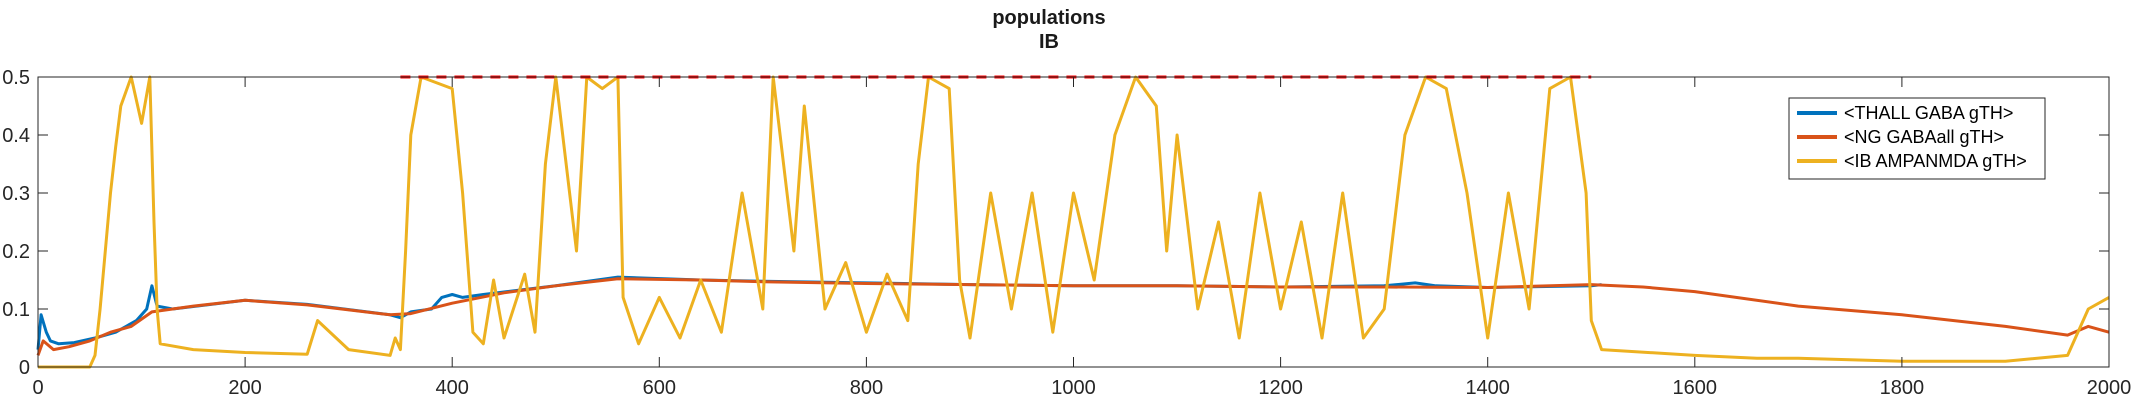 The image size is (2133, 400). I want to click on x-tick-label: 1800, so click(1902, 388).